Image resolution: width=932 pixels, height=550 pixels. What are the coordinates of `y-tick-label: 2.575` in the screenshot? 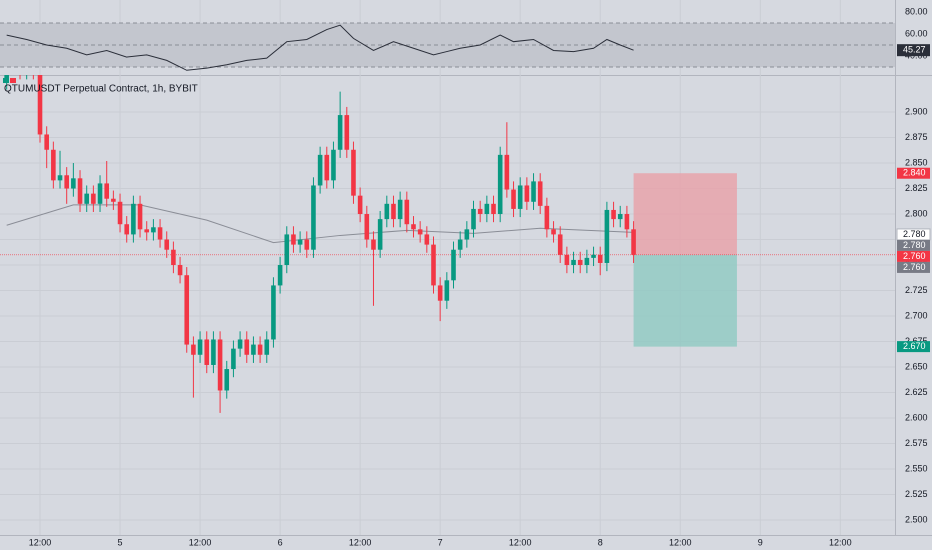 It's located at (916, 443).